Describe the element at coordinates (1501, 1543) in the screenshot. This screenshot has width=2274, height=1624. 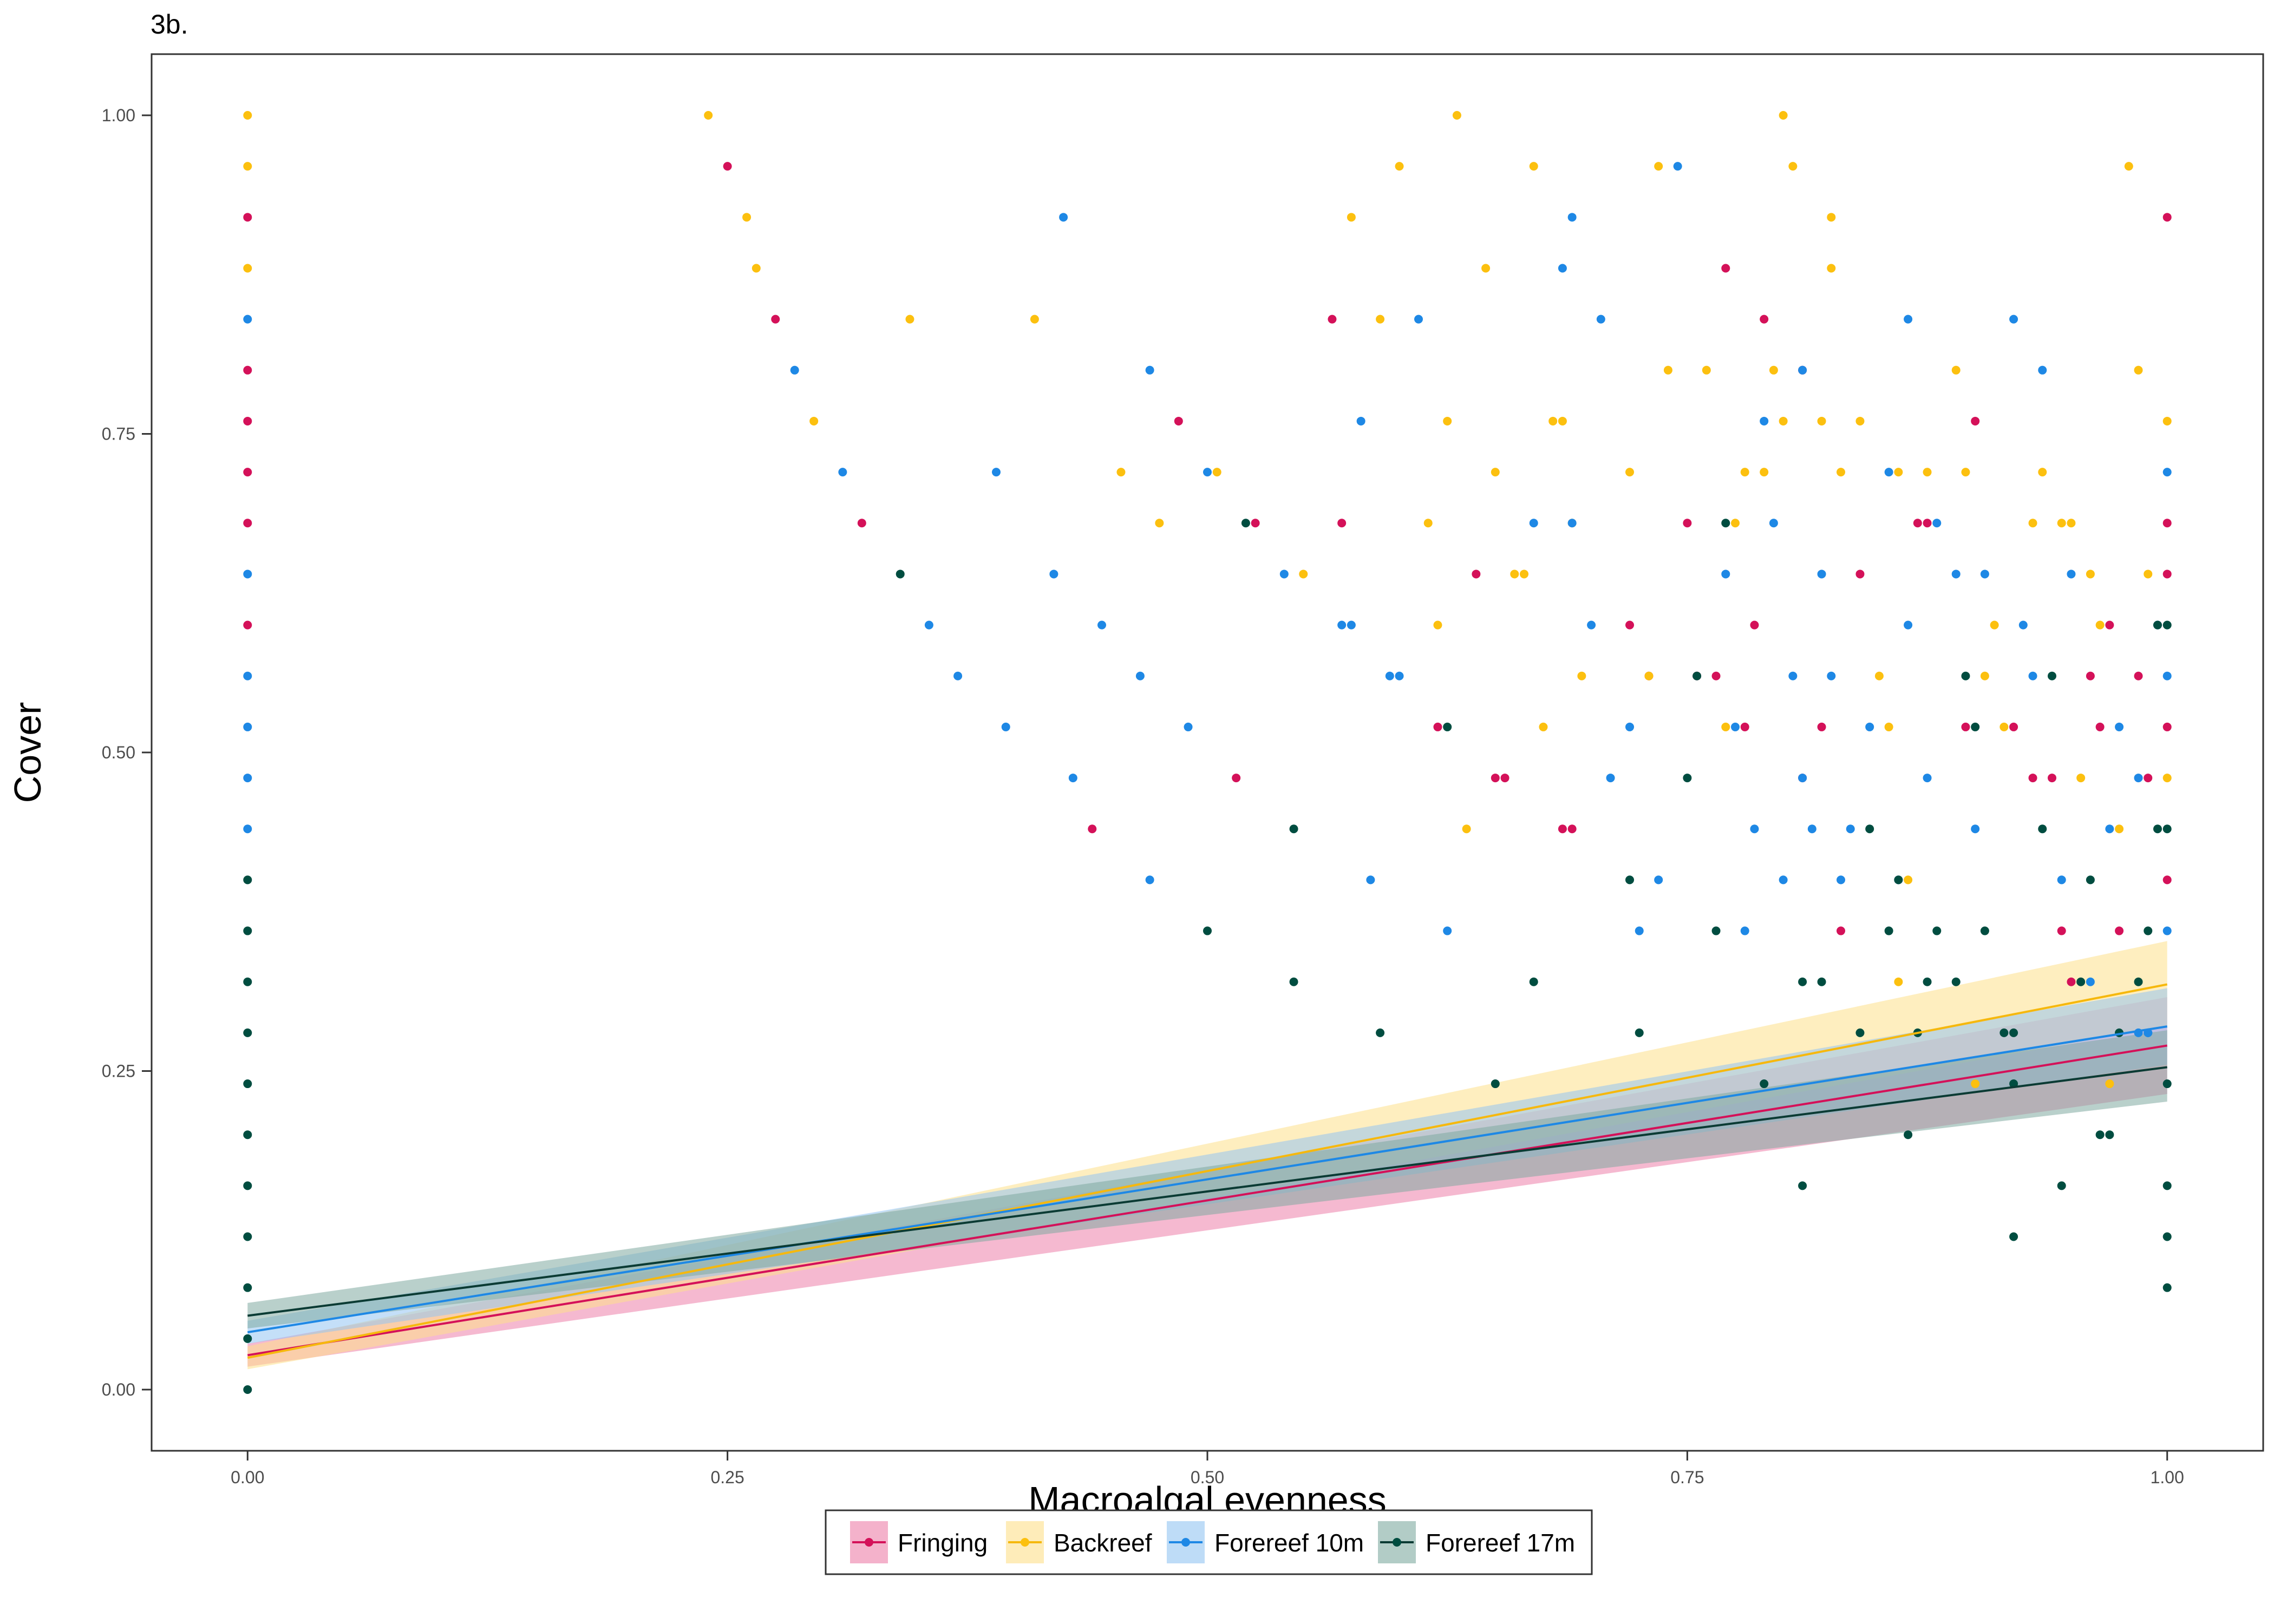
I see `legend-label-forereef-17m: Forereef 17m` at that location.